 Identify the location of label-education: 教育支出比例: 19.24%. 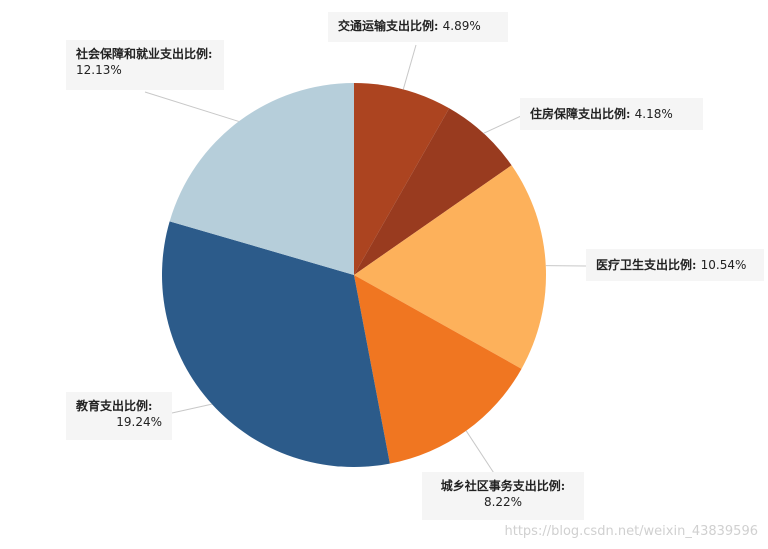
(119, 416).